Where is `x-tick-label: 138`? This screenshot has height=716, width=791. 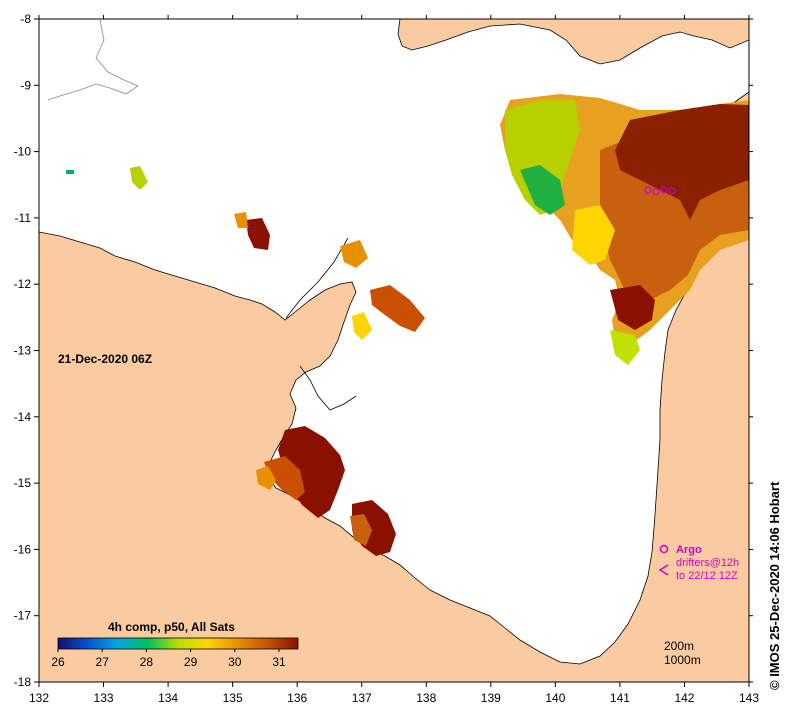
x-tick-label: 138 is located at coordinates (426, 698).